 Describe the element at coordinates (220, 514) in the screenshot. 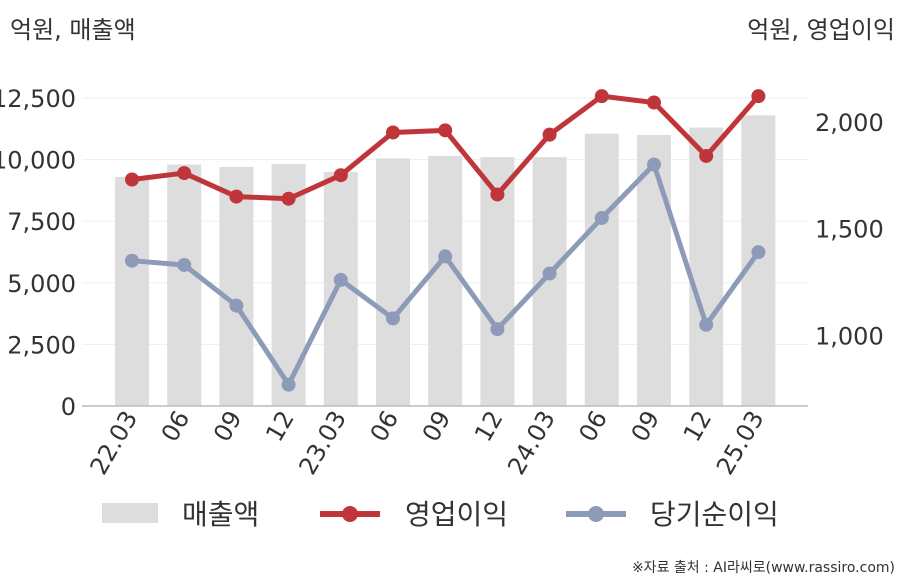

I see `legend-label-revenue: 매출액` at that location.